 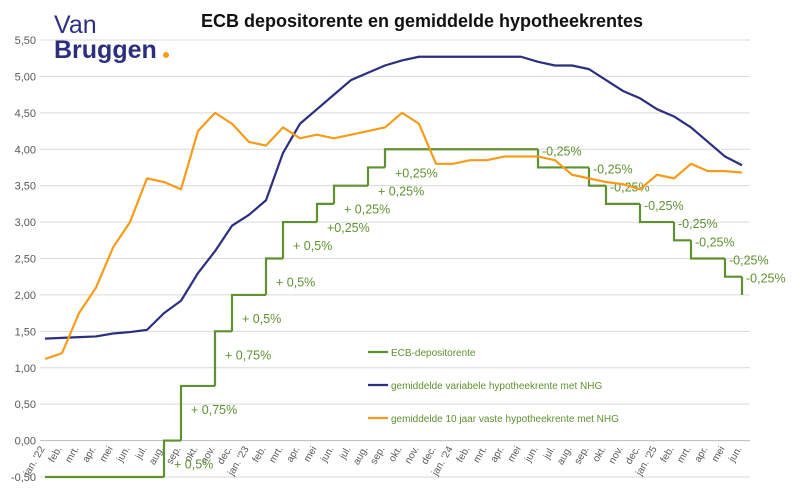 What do you see at coordinates (75, 25) in the screenshot?
I see `logo-line1: Van` at bounding box center [75, 25].